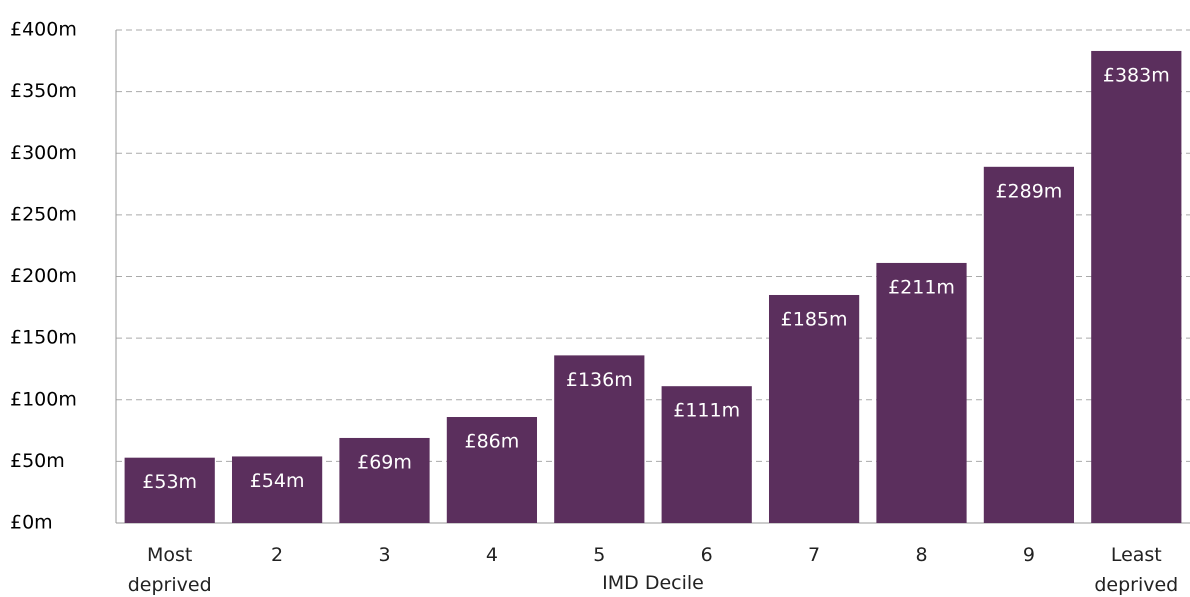  Describe the element at coordinates (43, 30) in the screenshot. I see `y-tick-label: £400m` at that location.